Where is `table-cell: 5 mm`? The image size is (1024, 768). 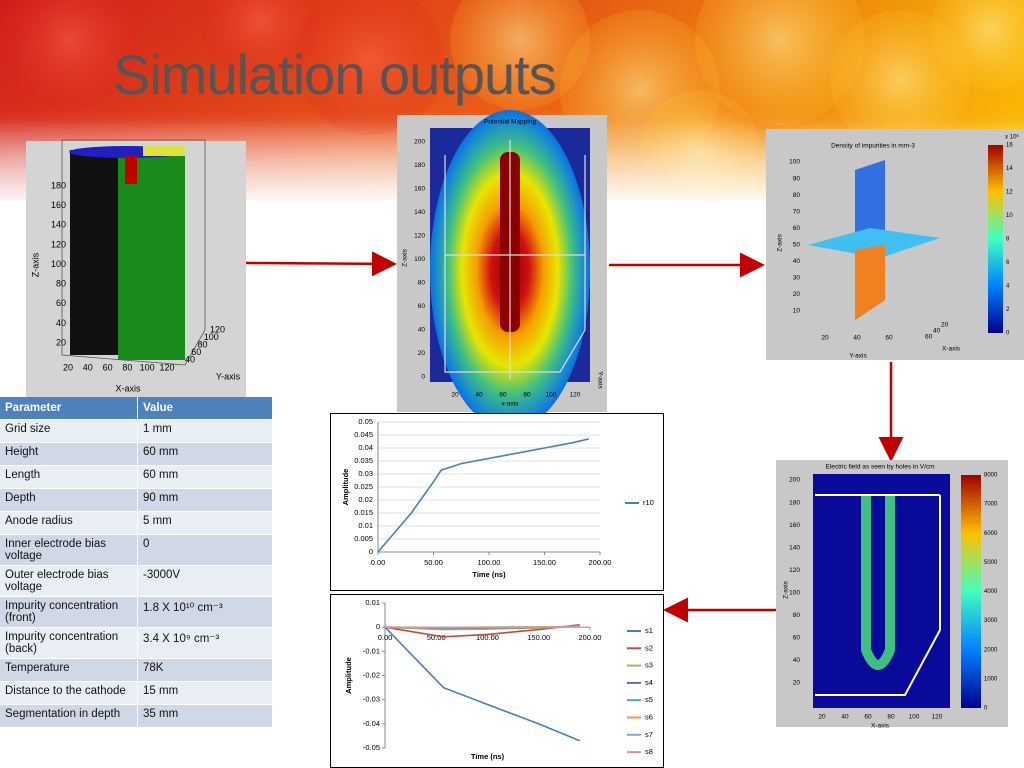
table-cell: 5 mm is located at coordinates (205, 523).